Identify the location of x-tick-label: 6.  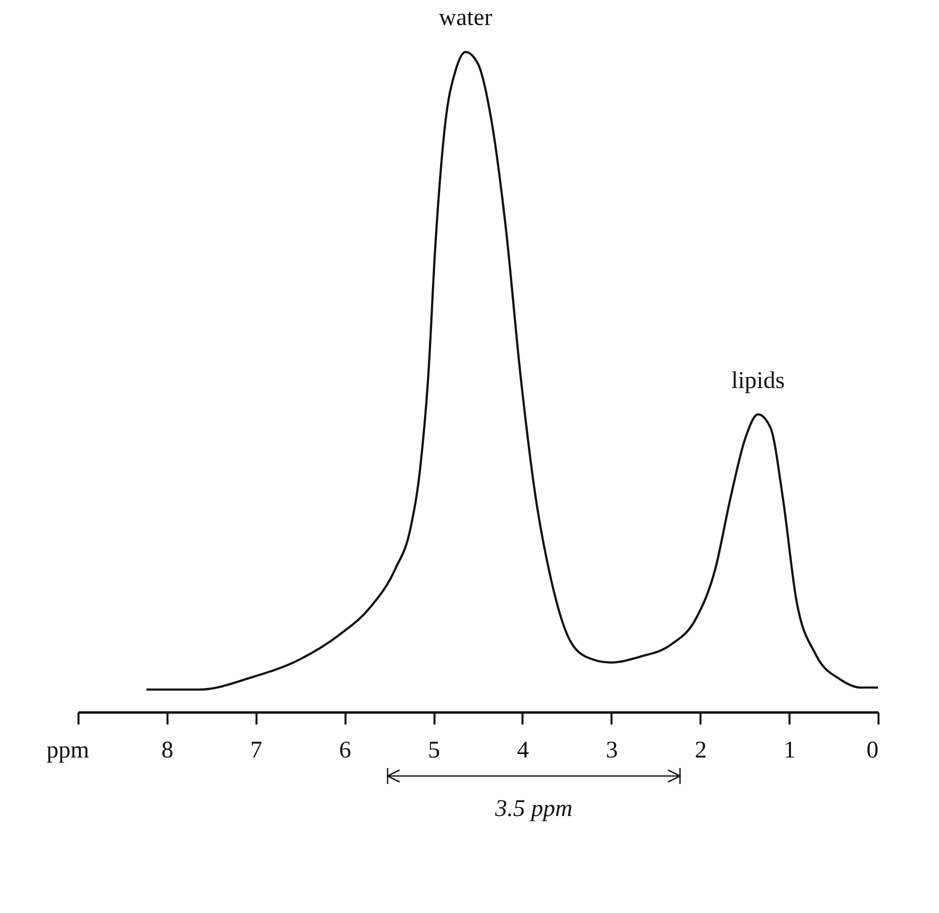
(345, 751).